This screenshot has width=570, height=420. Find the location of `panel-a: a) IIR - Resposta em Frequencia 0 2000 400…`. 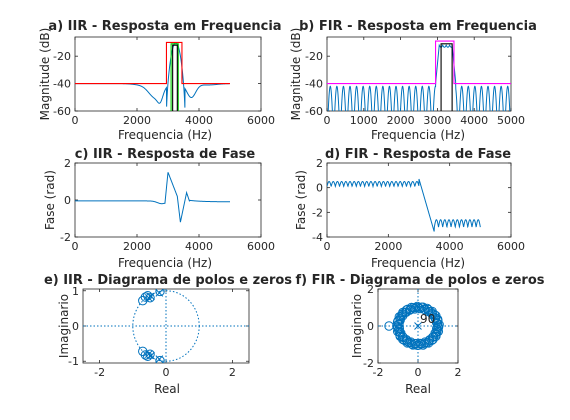

panel-a: a) IIR - Resposta em Frequencia 0 2000 400… is located at coordinates (160, 80).